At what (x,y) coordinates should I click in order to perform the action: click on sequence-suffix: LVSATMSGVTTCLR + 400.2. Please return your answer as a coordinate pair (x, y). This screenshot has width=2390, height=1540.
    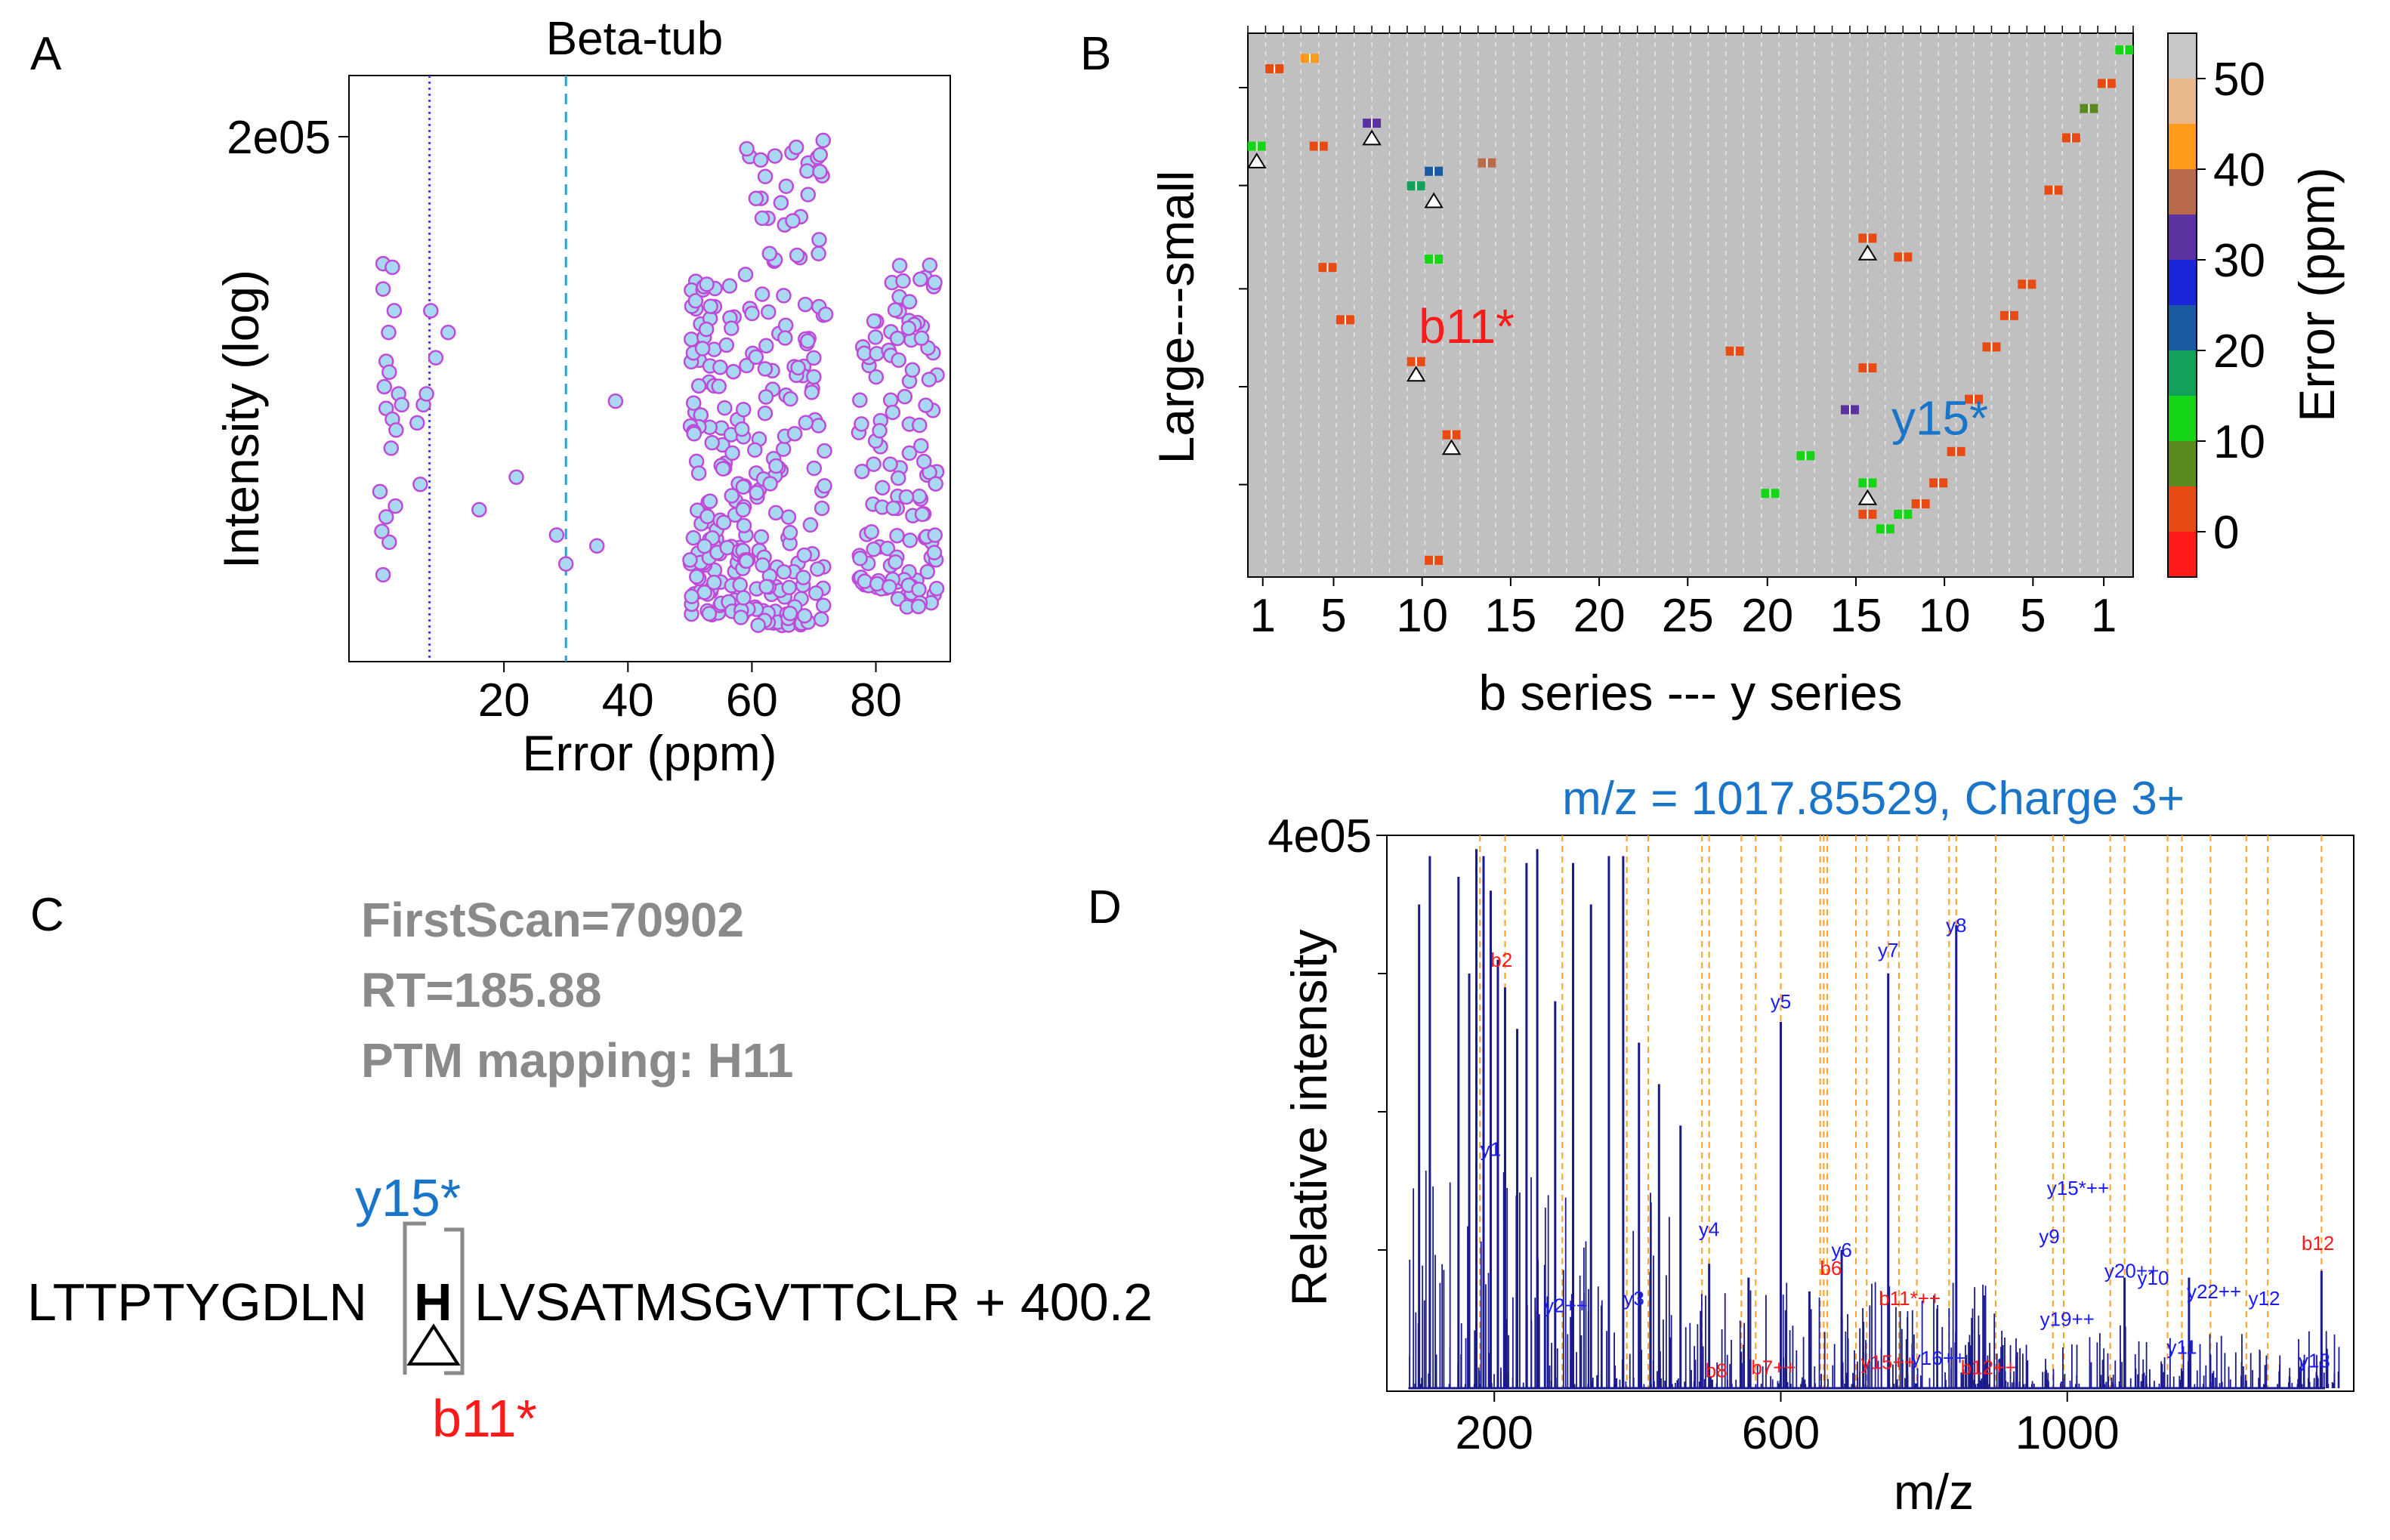
    Looking at the image, I should click on (813, 1303).